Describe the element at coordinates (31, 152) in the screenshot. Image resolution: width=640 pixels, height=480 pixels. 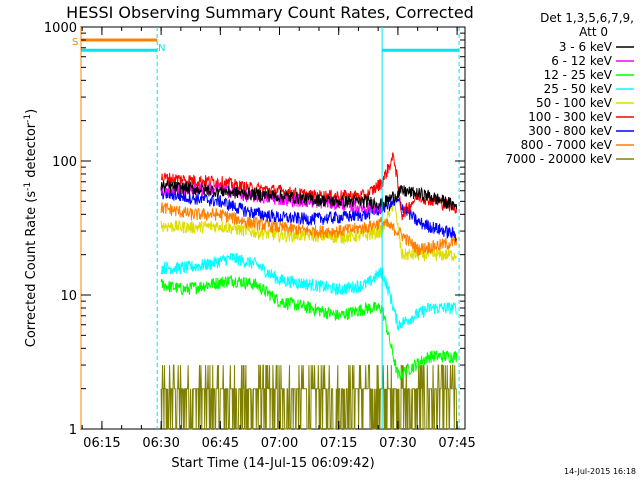
I see `y-axis-label-part2: detector` at that location.